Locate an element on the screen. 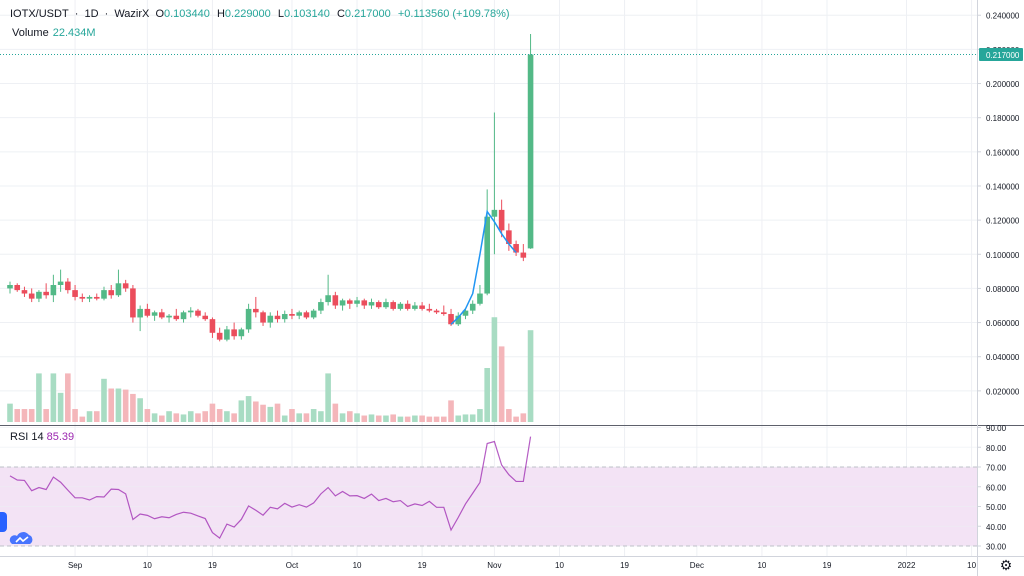  gear-icon: ⚙ is located at coordinates (1006, 565).